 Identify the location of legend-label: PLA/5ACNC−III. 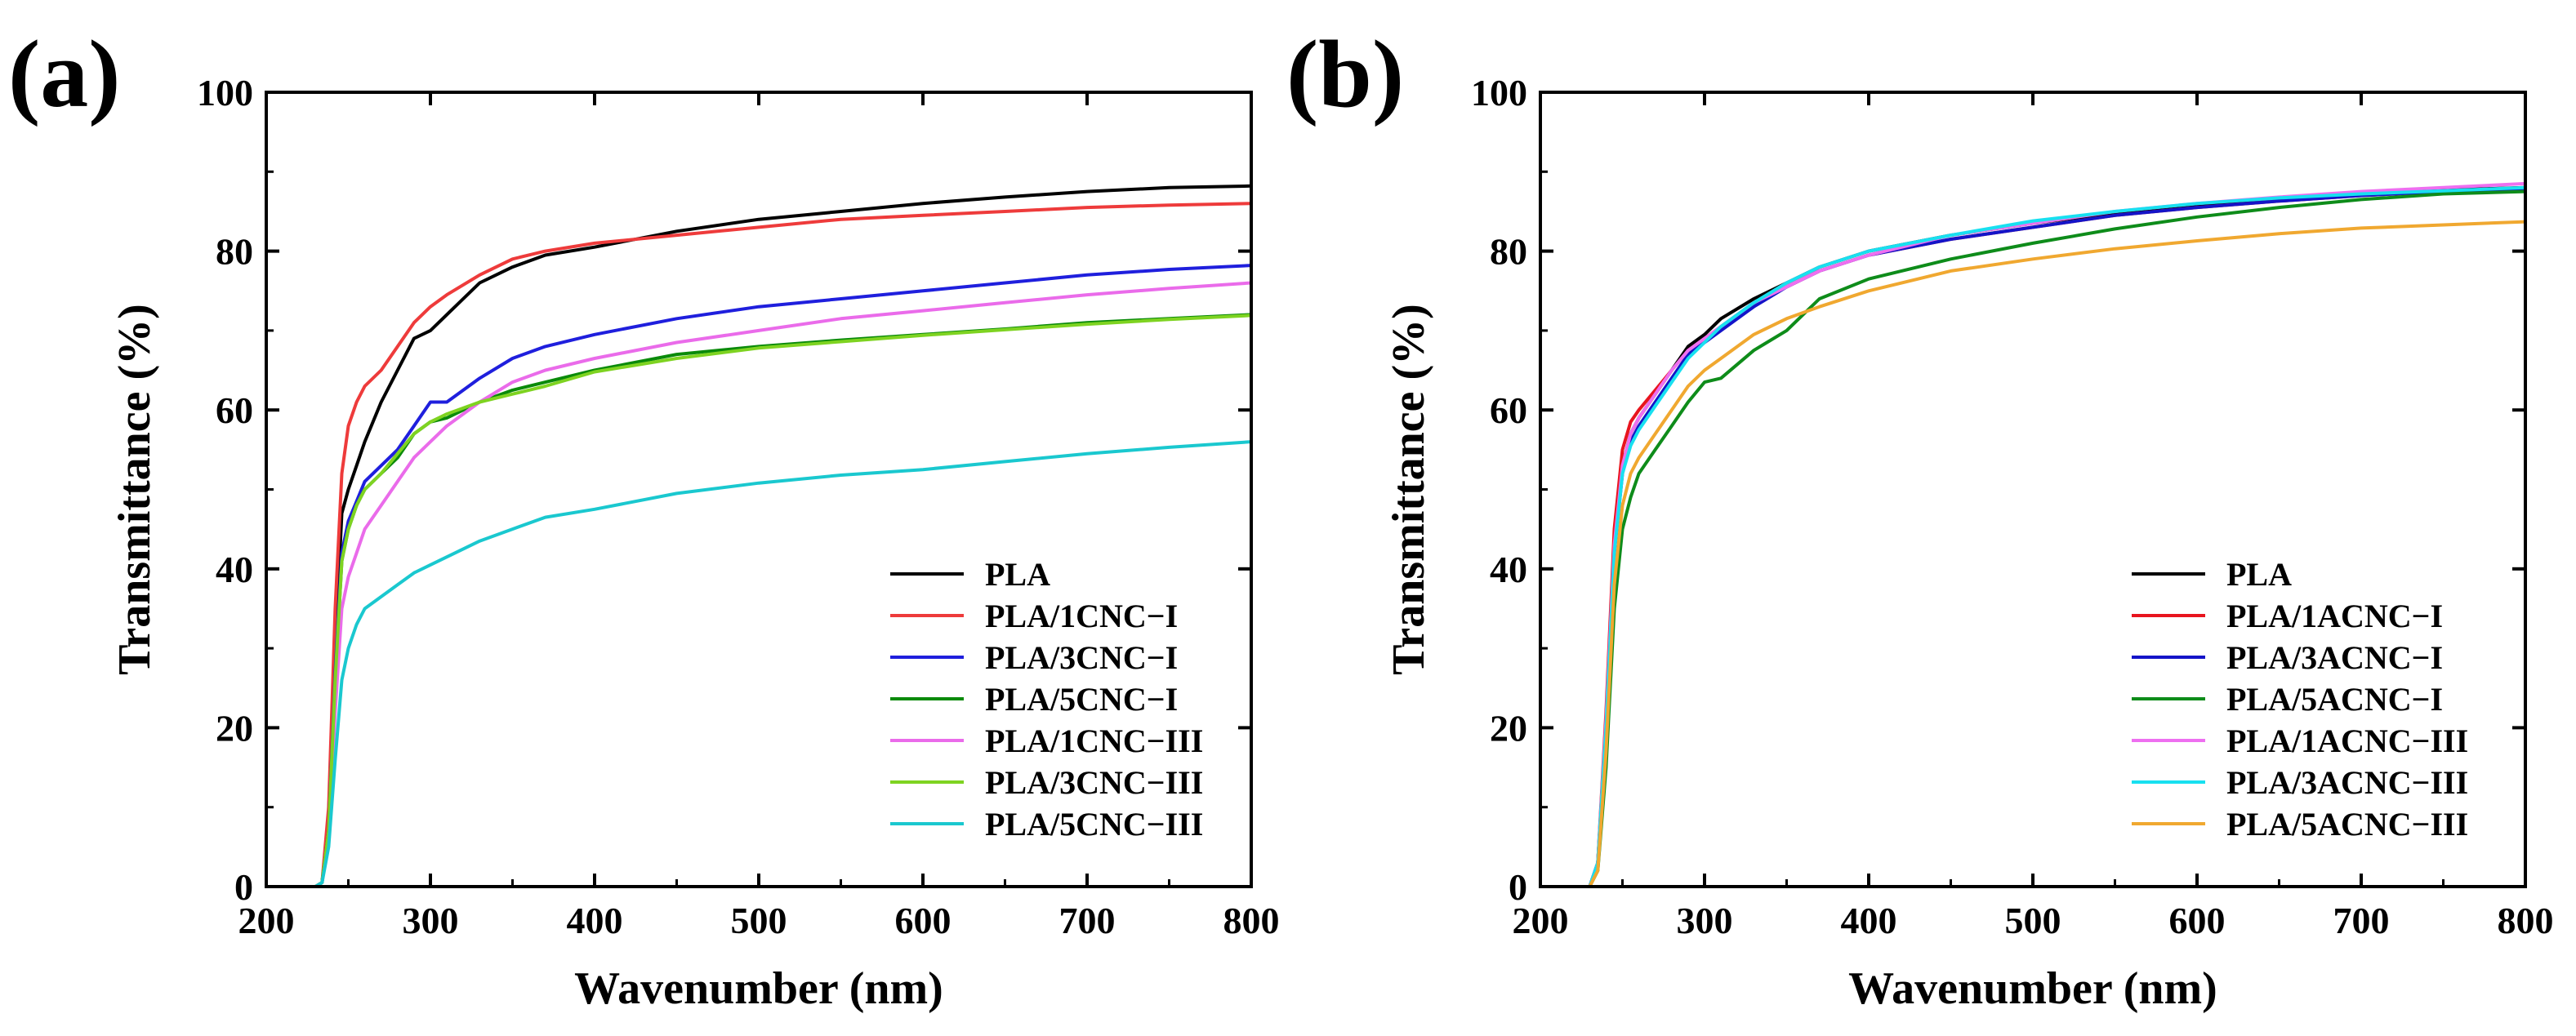
(2347, 824).